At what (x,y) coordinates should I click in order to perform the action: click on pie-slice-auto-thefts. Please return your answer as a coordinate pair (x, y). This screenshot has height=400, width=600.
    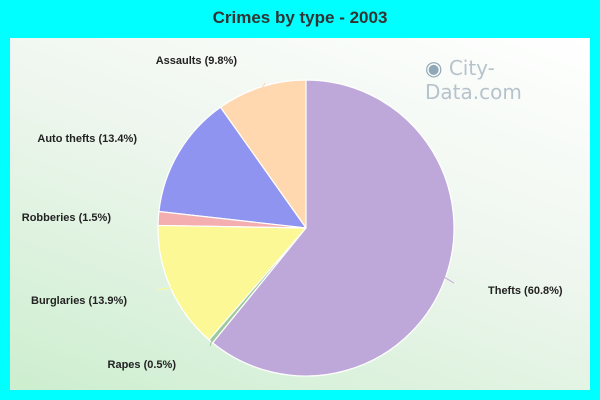
    Looking at the image, I should click on (233, 167).